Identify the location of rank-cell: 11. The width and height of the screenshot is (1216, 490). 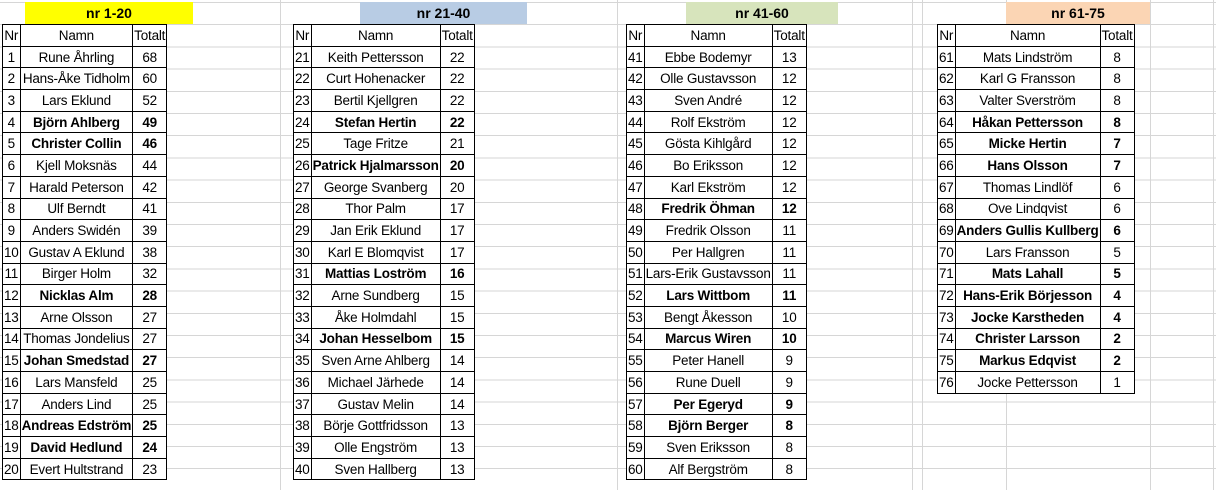
(11, 274).